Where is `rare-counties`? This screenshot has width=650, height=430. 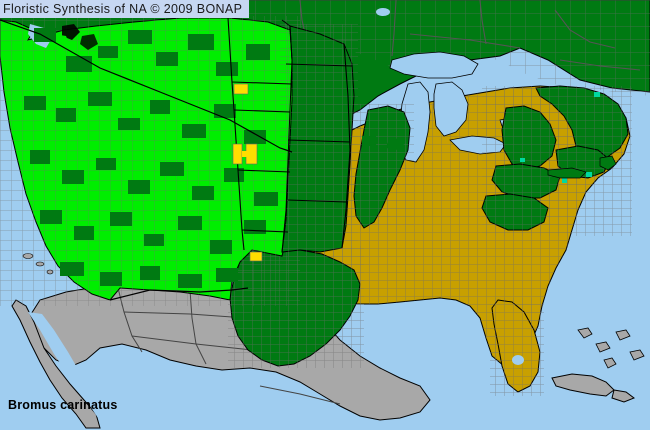 rare-counties is located at coordinates (247, 172).